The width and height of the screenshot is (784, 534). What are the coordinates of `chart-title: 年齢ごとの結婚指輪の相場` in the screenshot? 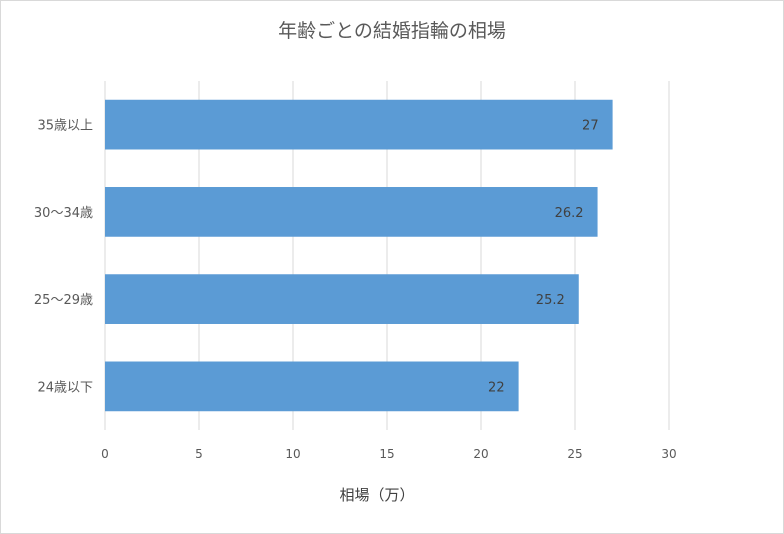 It's located at (392, 31).